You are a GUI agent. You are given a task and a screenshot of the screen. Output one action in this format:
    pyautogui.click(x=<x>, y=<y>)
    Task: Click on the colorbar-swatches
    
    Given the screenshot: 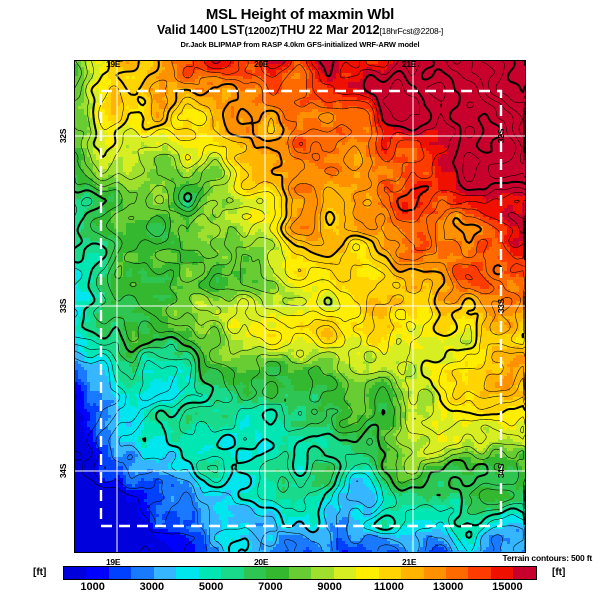 What is the action you would take?
    pyautogui.click(x=300, y=573)
    